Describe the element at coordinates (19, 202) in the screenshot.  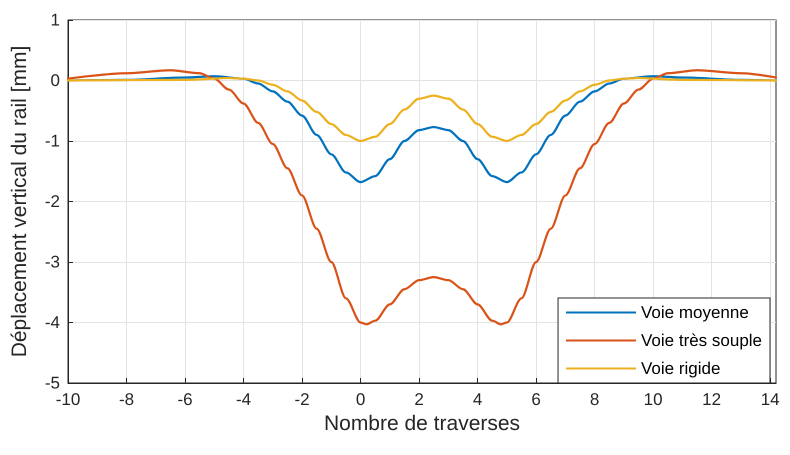
I see `y-axis-title: Déplacement vertical du rail [mm]` at that location.